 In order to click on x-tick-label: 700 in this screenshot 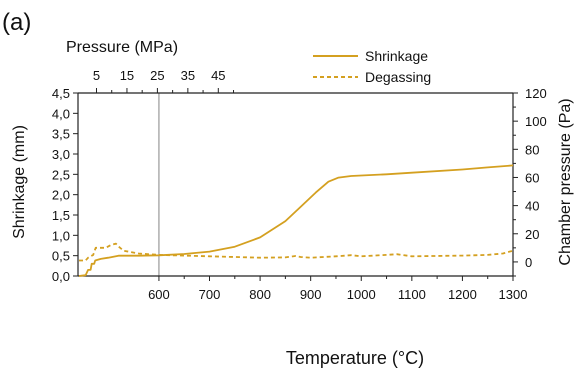, I will do `click(210, 294)`.